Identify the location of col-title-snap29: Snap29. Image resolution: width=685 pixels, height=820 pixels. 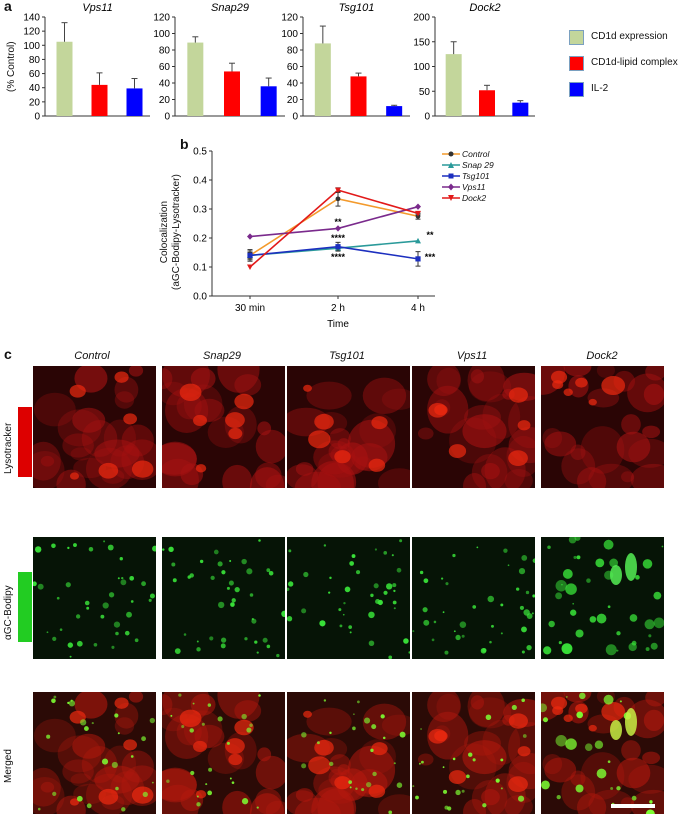
(222, 356).